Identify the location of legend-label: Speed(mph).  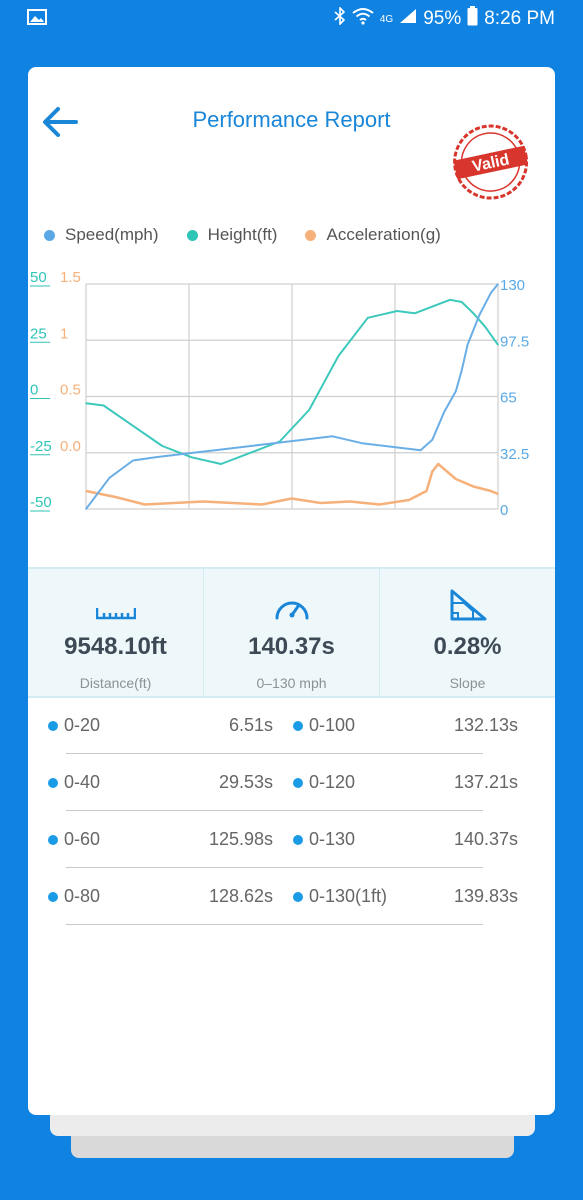
(112, 234).